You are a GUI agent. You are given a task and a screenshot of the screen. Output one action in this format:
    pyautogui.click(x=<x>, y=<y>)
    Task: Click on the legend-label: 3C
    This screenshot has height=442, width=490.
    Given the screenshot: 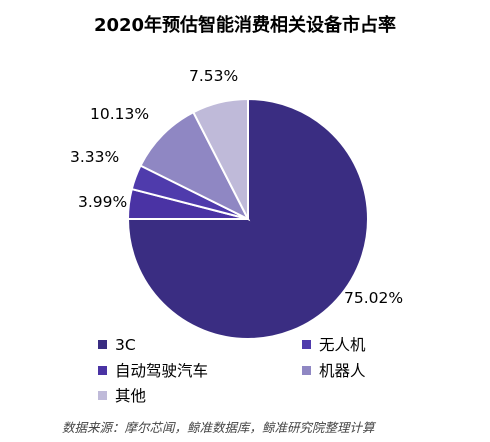 What is the action you would take?
    pyautogui.click(x=125, y=345)
    